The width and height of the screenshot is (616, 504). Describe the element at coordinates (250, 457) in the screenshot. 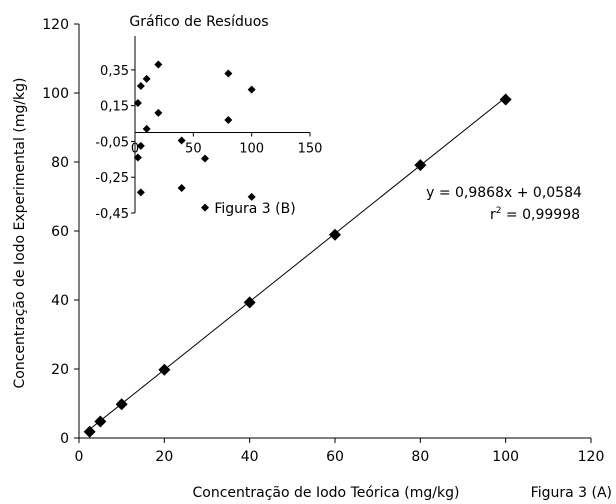

I see `main-x-tick-label: 40` at that location.